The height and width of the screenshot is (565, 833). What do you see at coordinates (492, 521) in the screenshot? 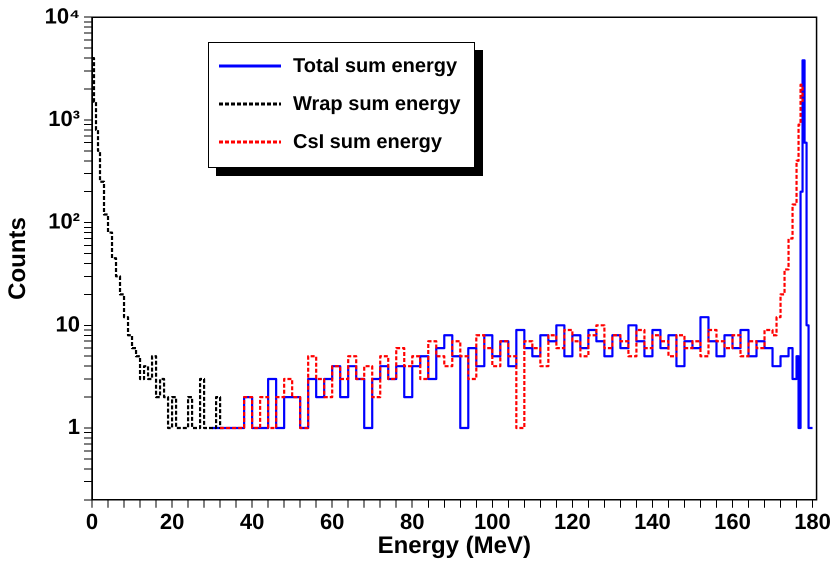
I see `x-tick-label: 100` at bounding box center [492, 521].